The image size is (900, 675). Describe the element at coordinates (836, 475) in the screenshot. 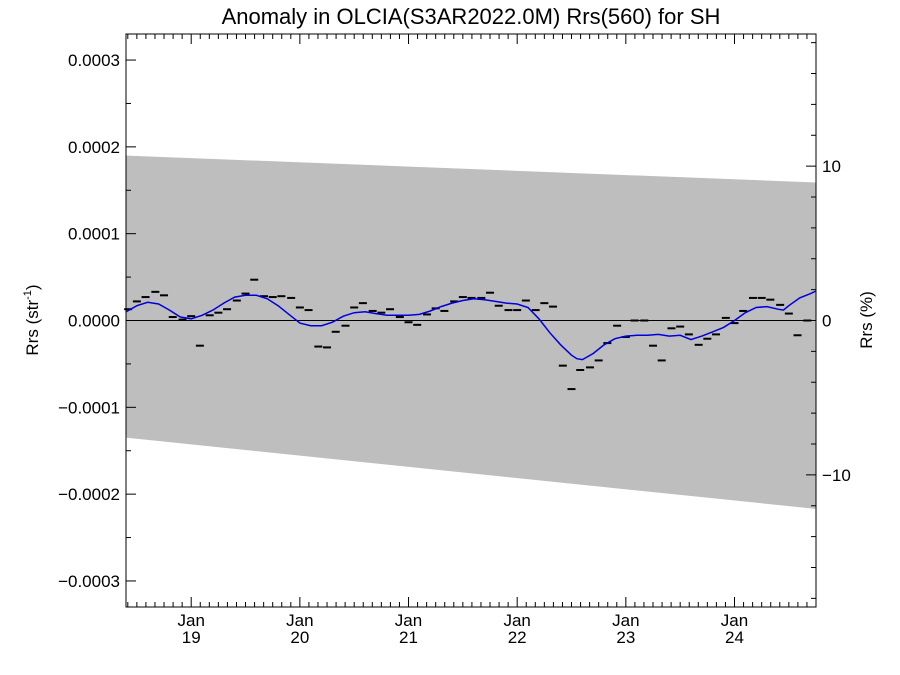

I see `y-right-tick-label: −10` at that location.